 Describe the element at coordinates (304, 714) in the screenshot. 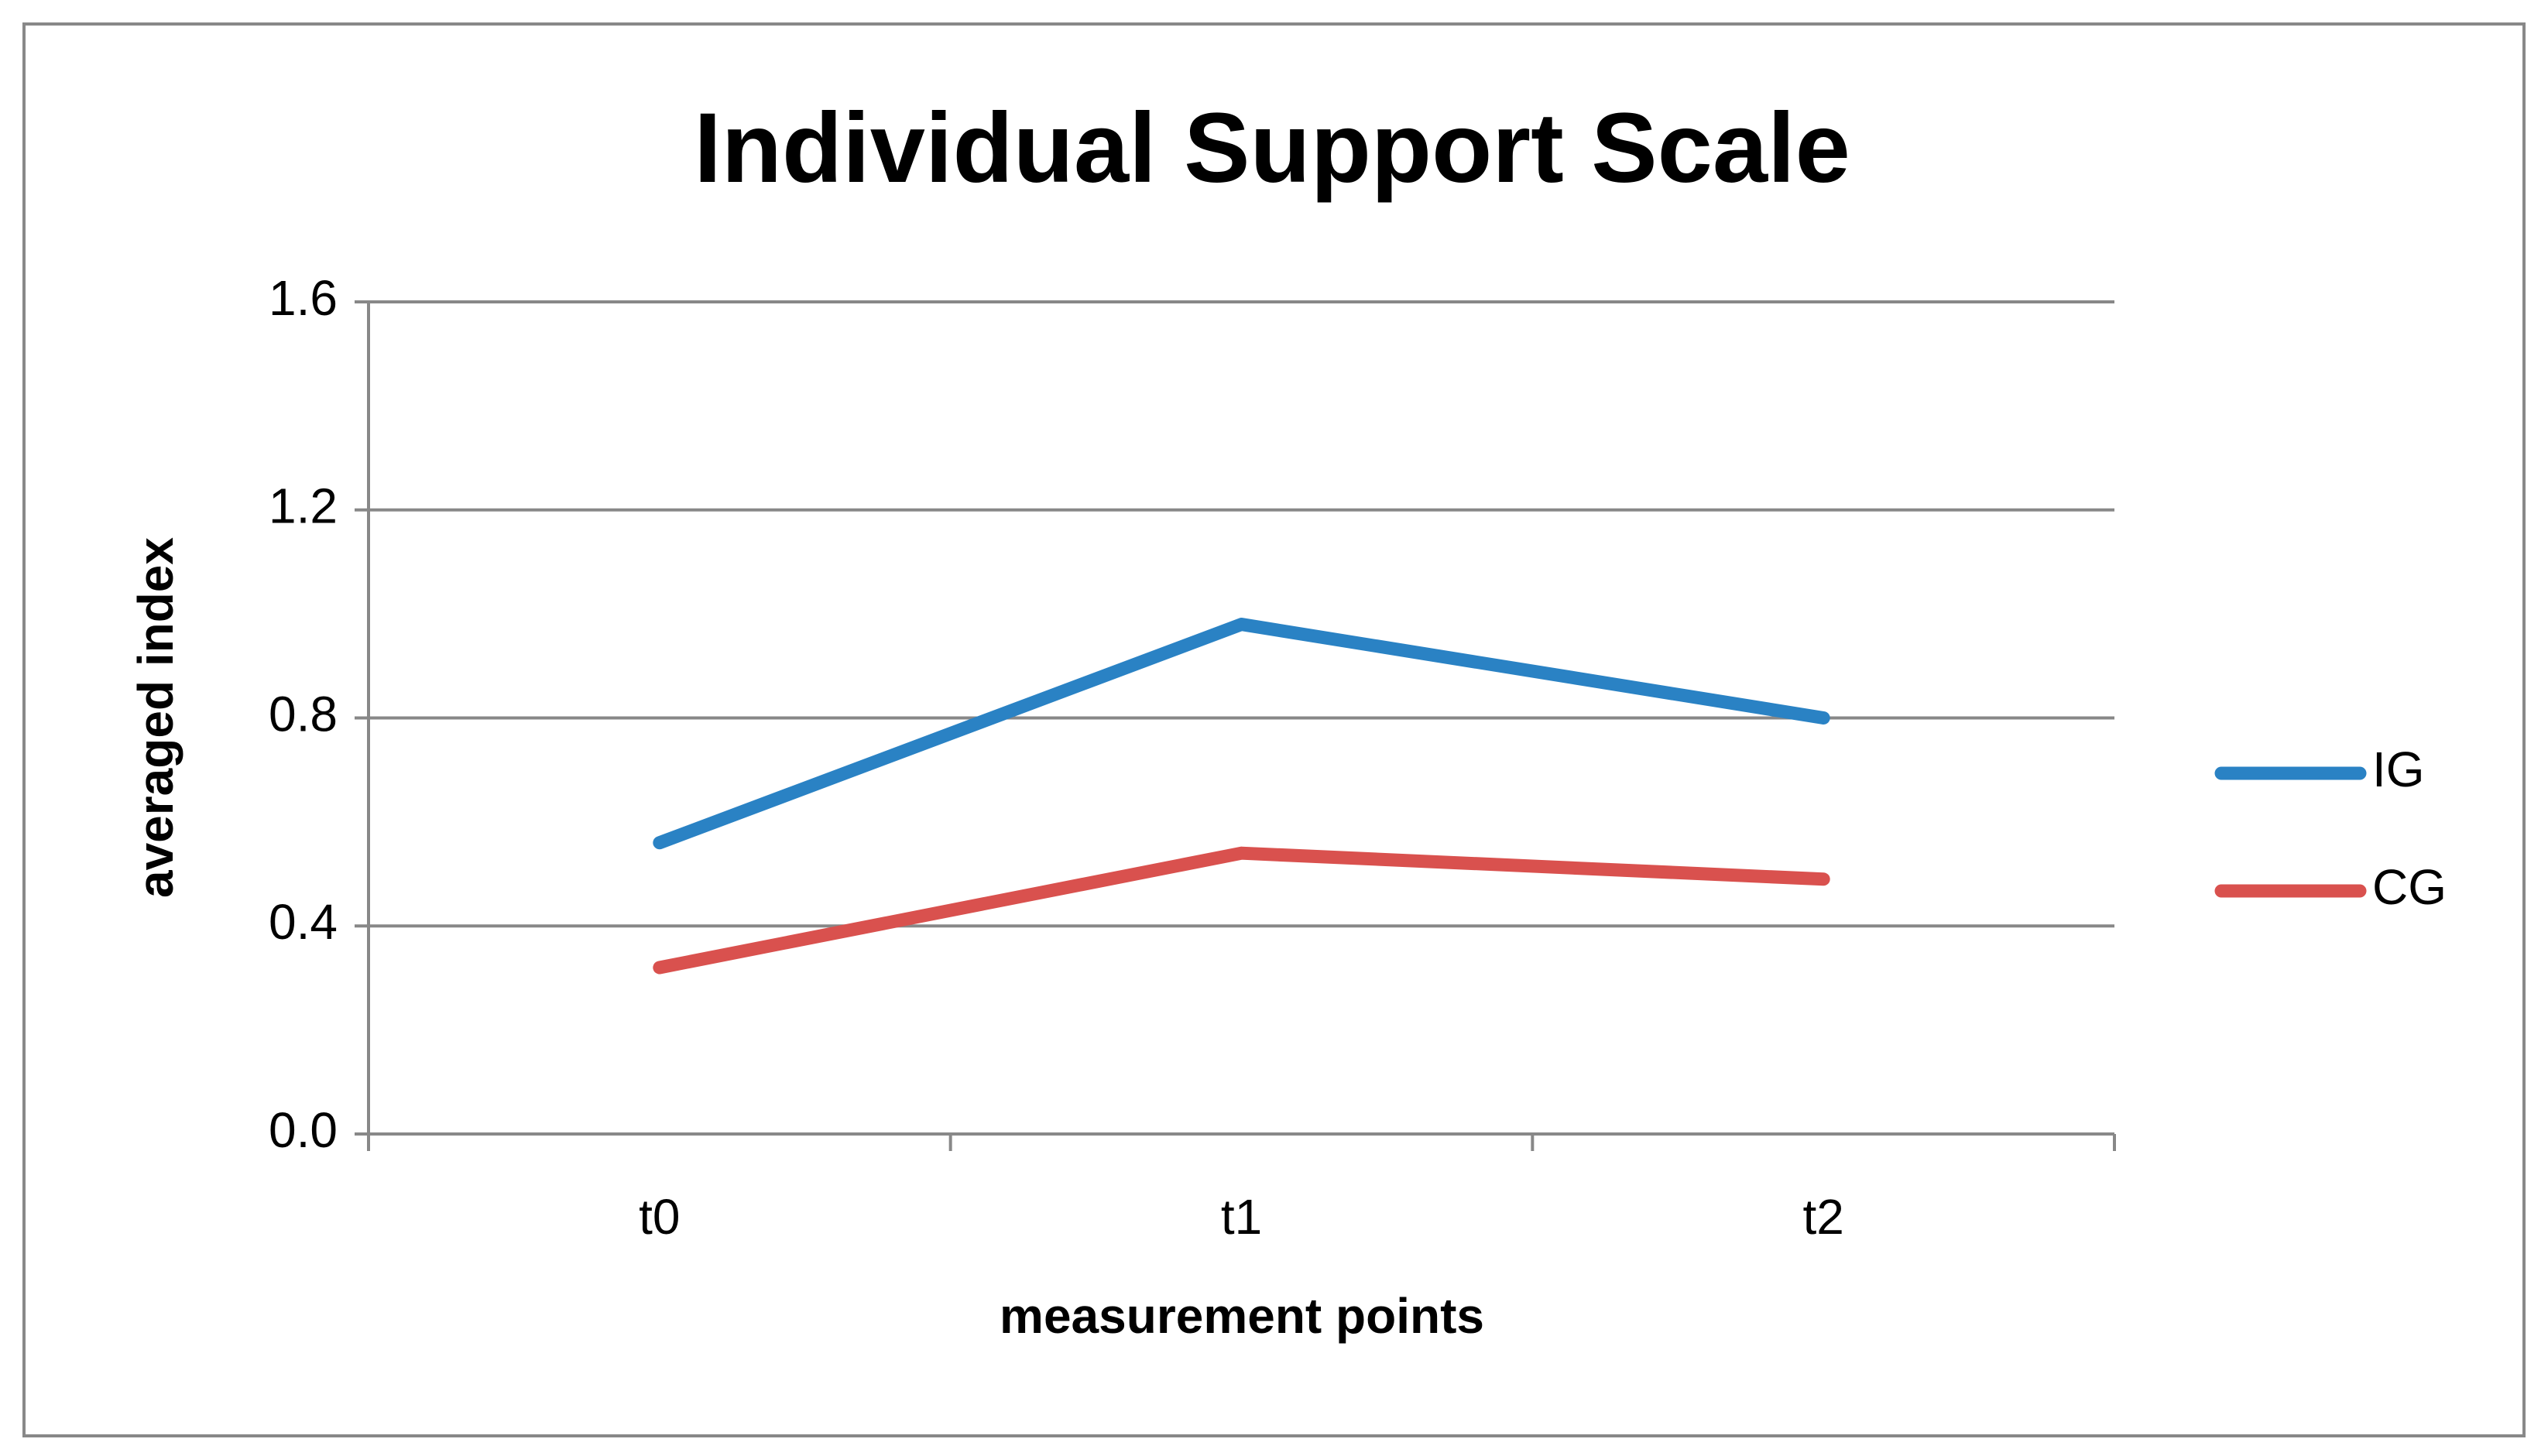

I see `y-tick-label: 0.8` at that location.